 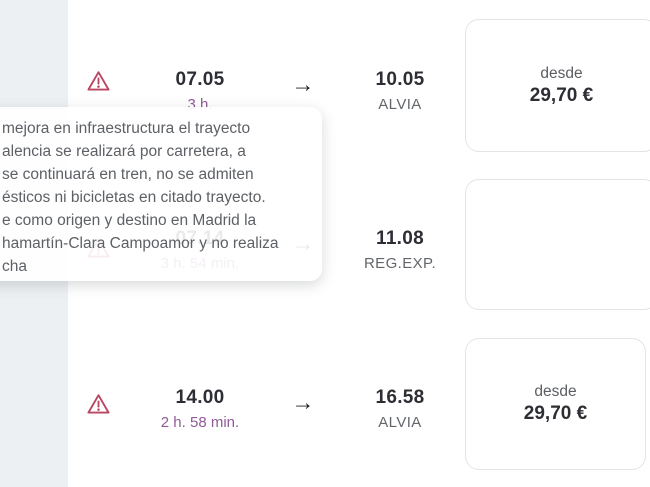 What do you see at coordinates (557, 244) in the screenshot?
I see `price-card` at bounding box center [557, 244].